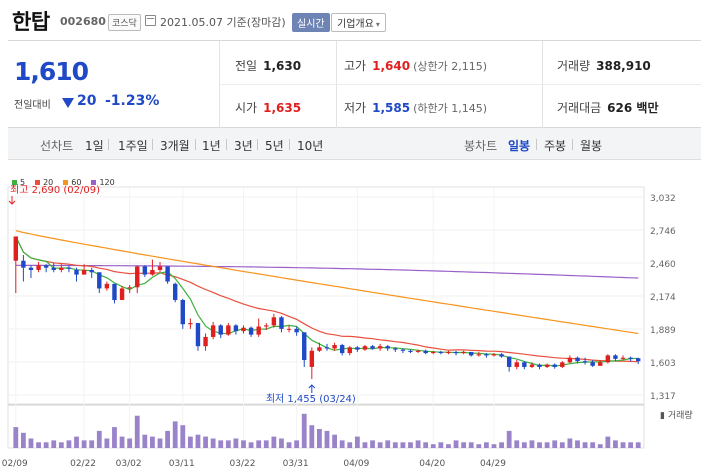  What do you see at coordinates (481, 146) in the screenshot?
I see `candle-chart-label: 봉차트` at bounding box center [481, 146].